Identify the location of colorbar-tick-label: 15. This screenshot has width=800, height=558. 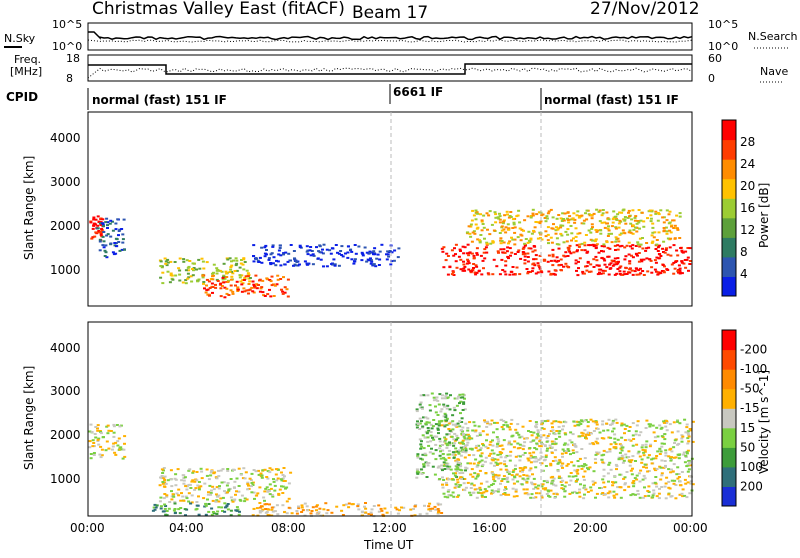
(747, 428).